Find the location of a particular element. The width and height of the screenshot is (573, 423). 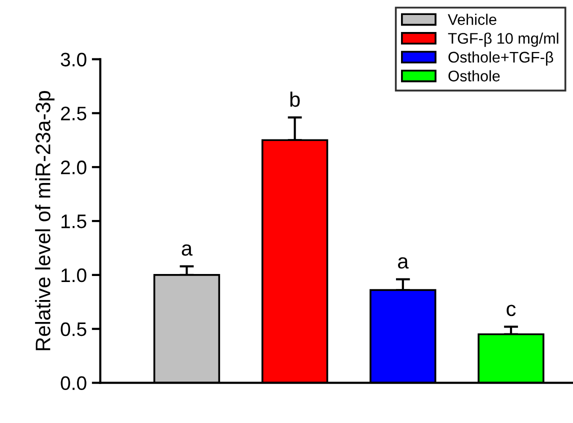

annotation: b is located at coordinates (295, 99).